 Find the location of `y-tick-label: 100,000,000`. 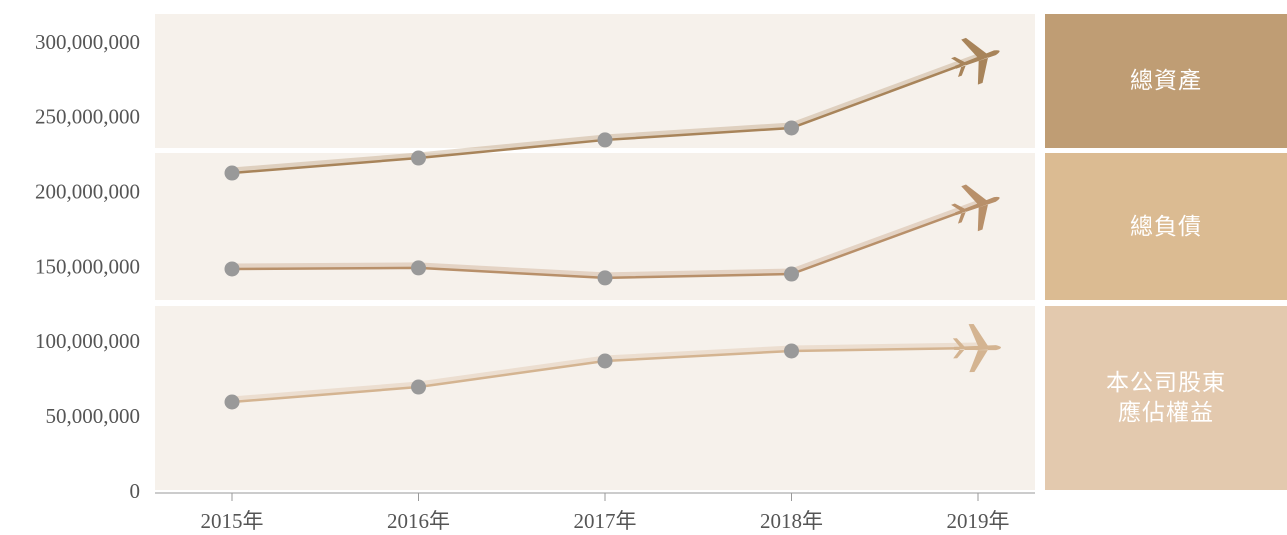

y-tick-label: 100,000,000 is located at coordinates (87, 341).